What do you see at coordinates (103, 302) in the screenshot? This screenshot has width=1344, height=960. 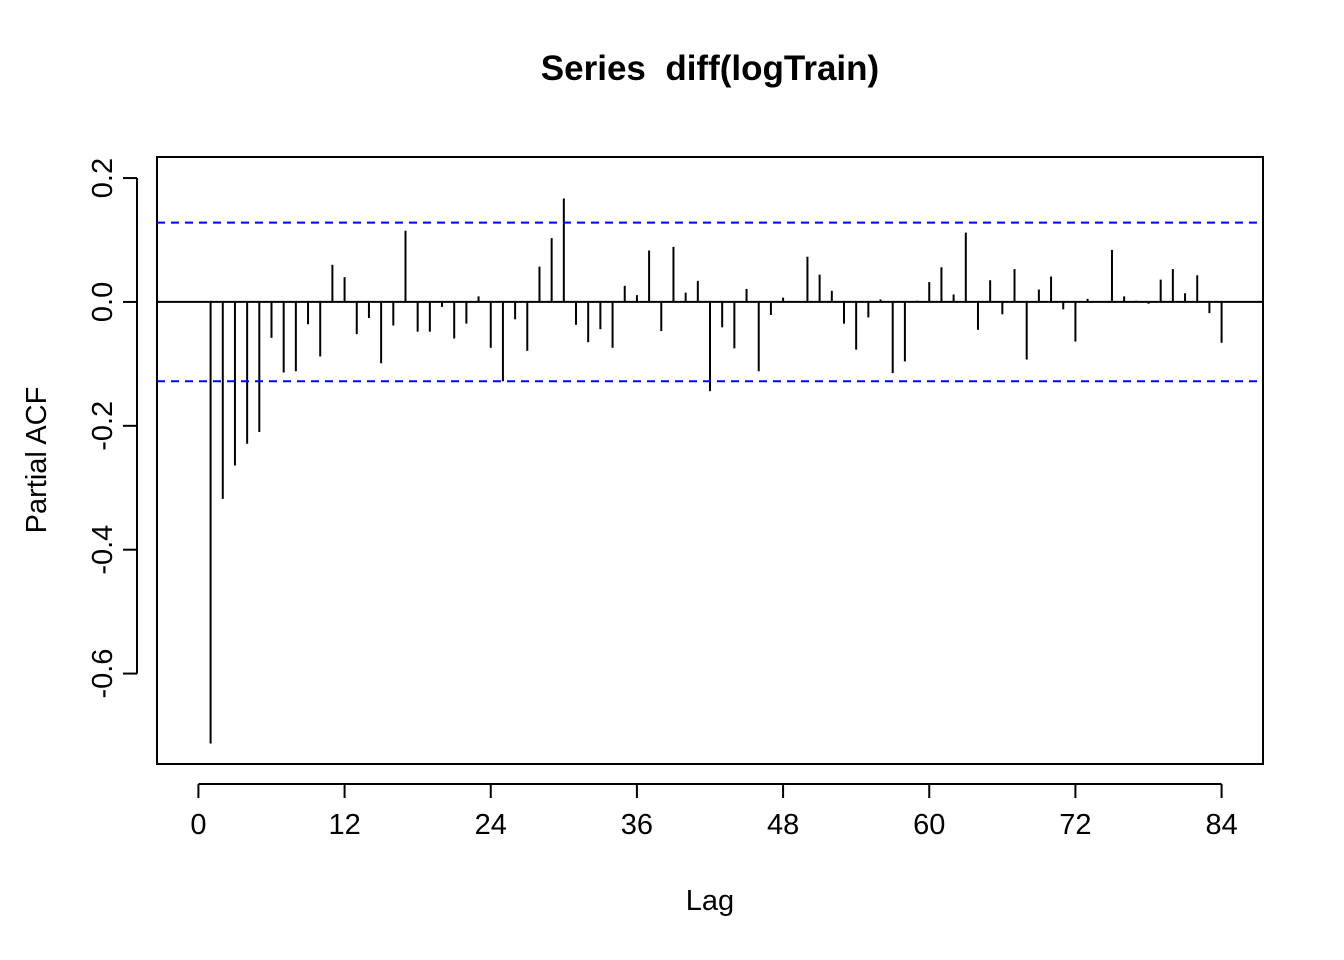 I see `y-tick-label: 0.0` at bounding box center [103, 302].